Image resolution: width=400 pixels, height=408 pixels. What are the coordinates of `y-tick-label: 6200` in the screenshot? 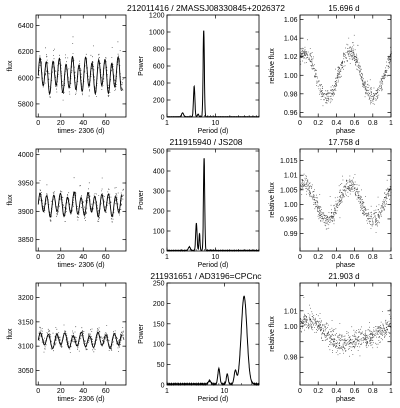 It's located at (26, 52).